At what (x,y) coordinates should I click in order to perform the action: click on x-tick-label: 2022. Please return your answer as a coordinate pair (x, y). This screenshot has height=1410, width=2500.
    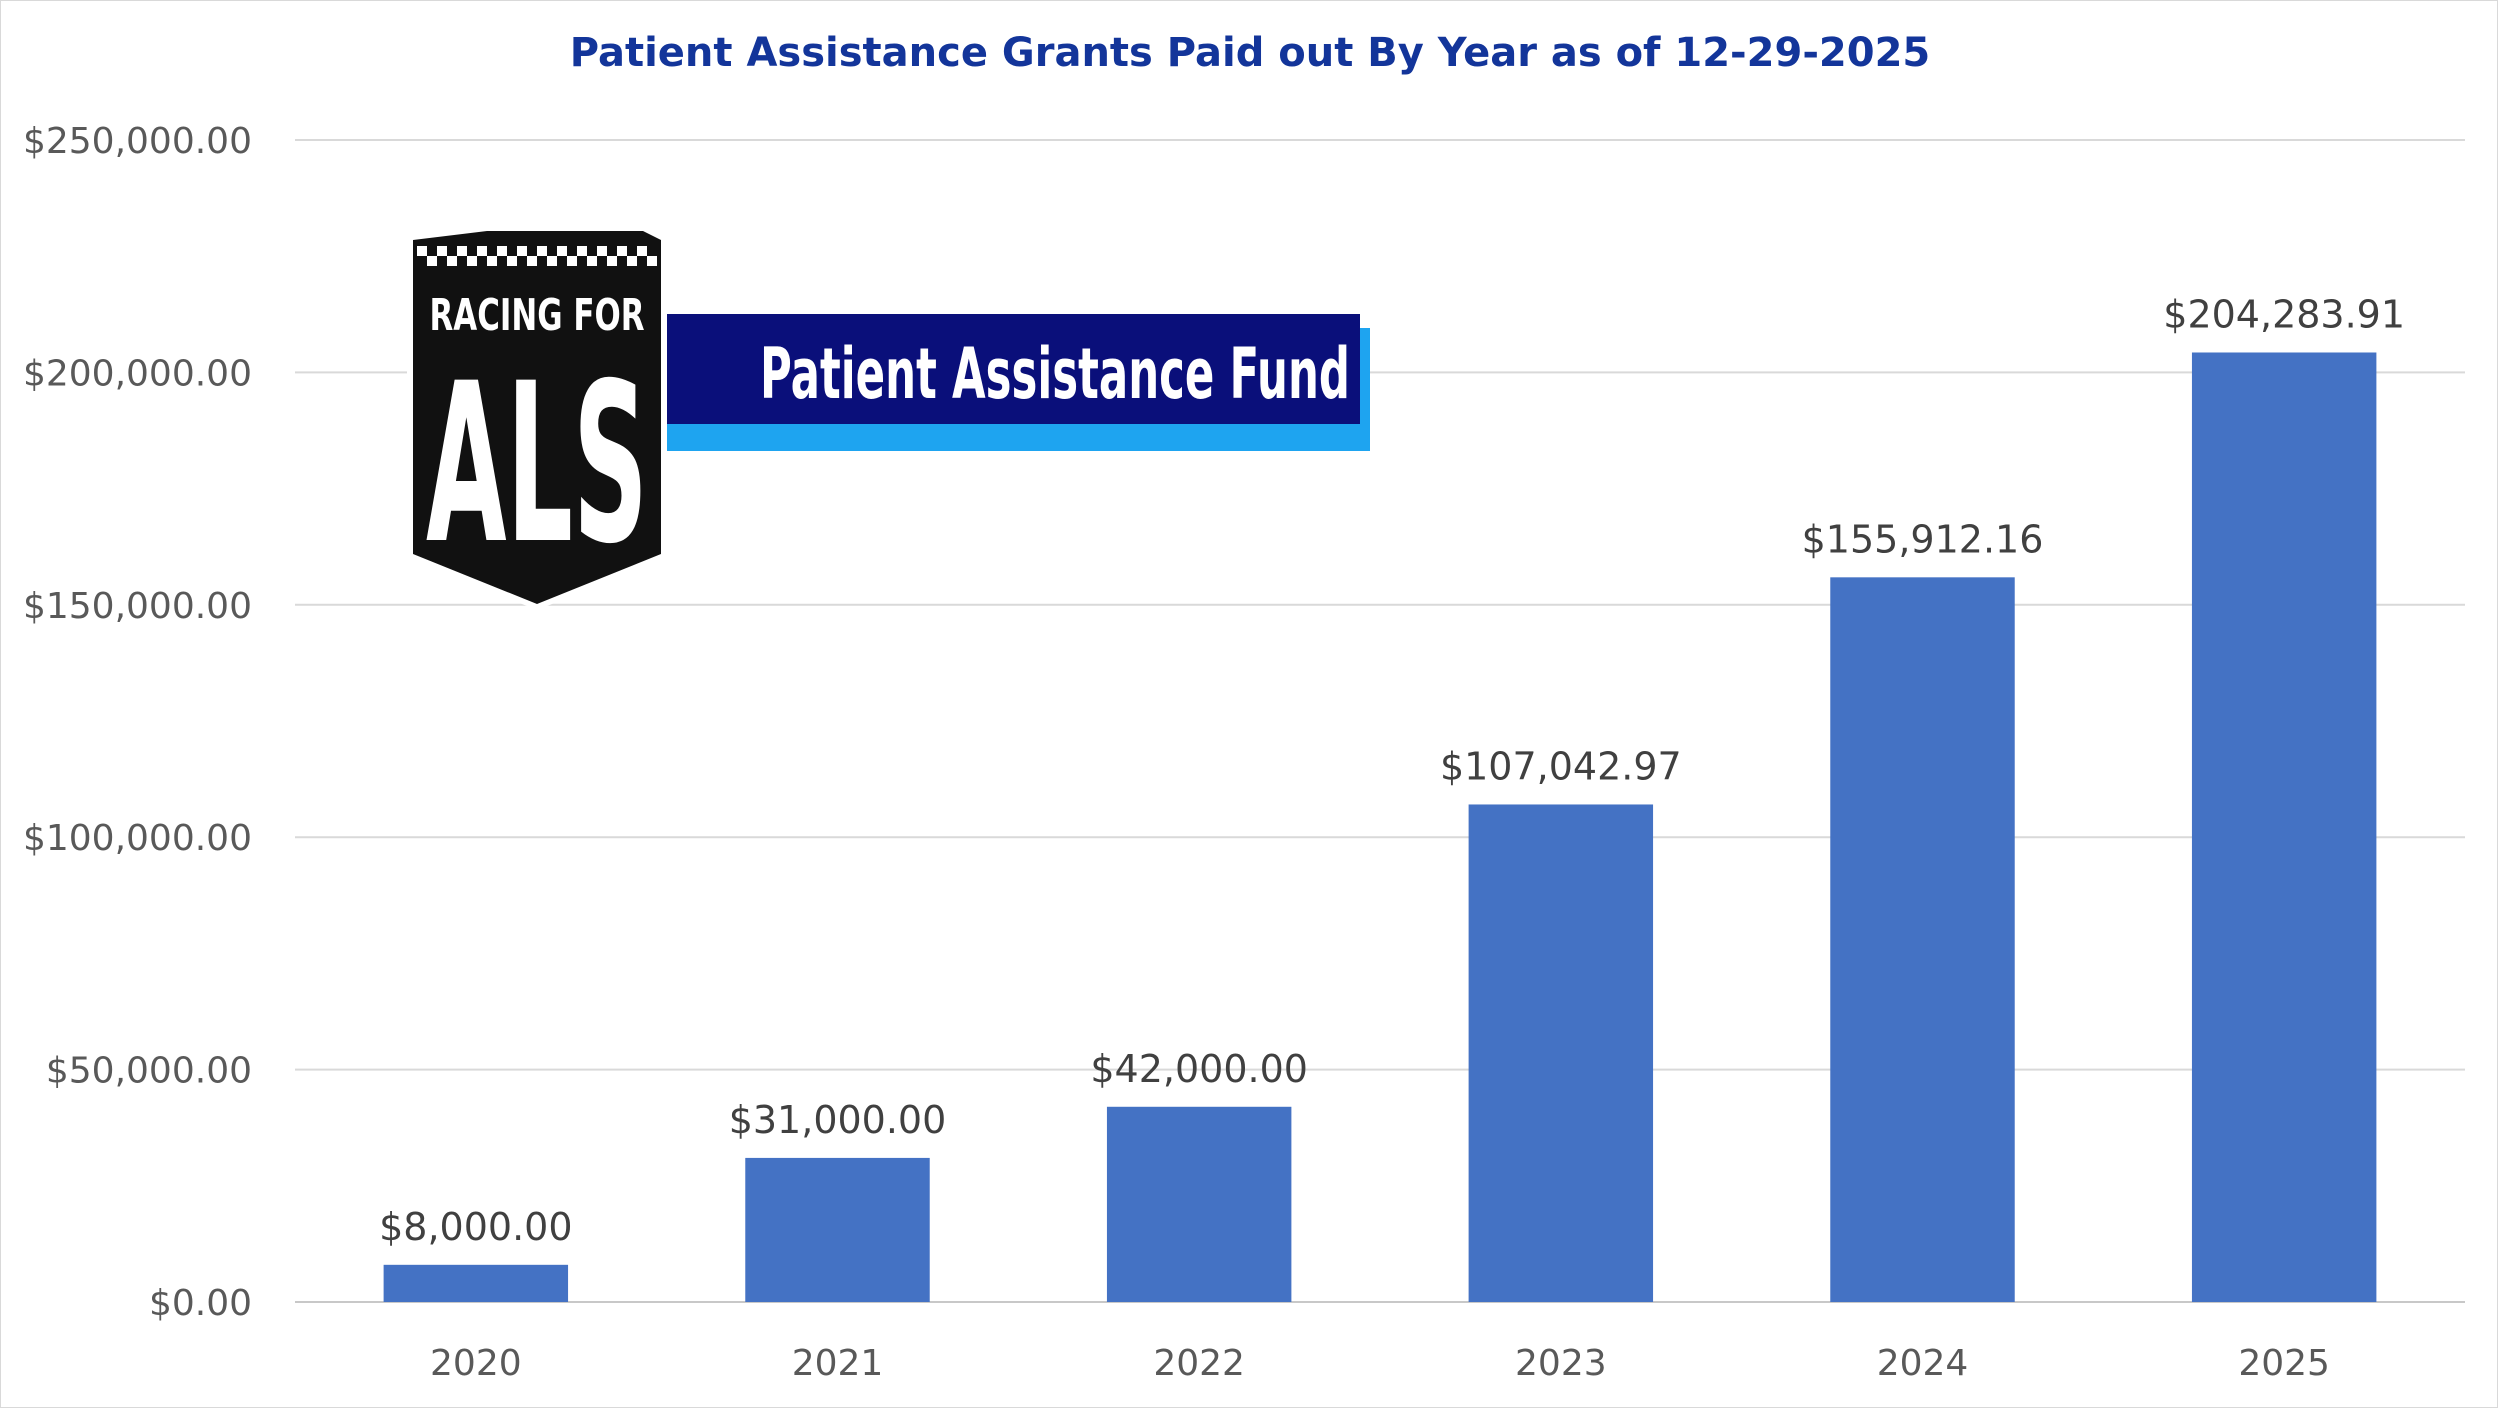
    Looking at the image, I should click on (1199, 1363).